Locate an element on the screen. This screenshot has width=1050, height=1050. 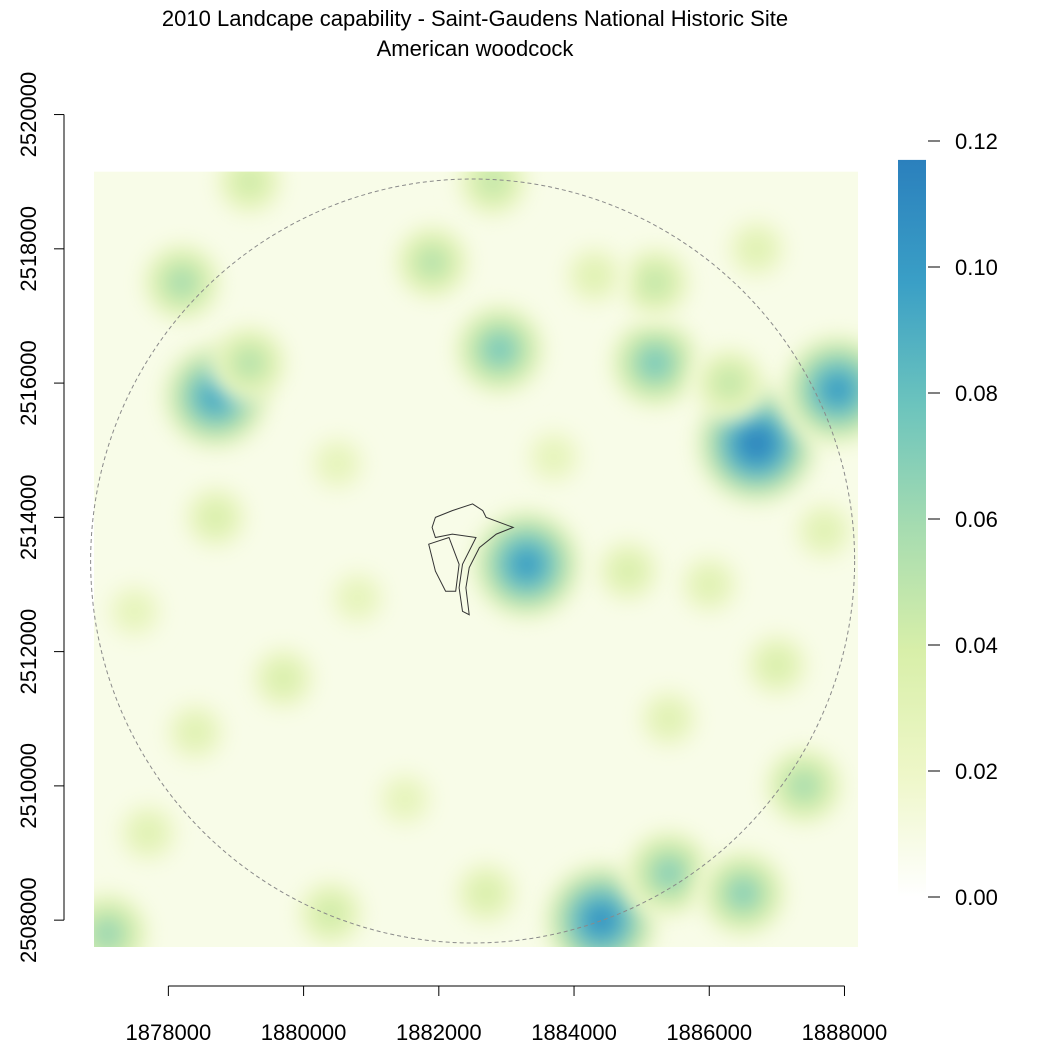
y-tick-label: 2514000 is located at coordinates (28, 518).